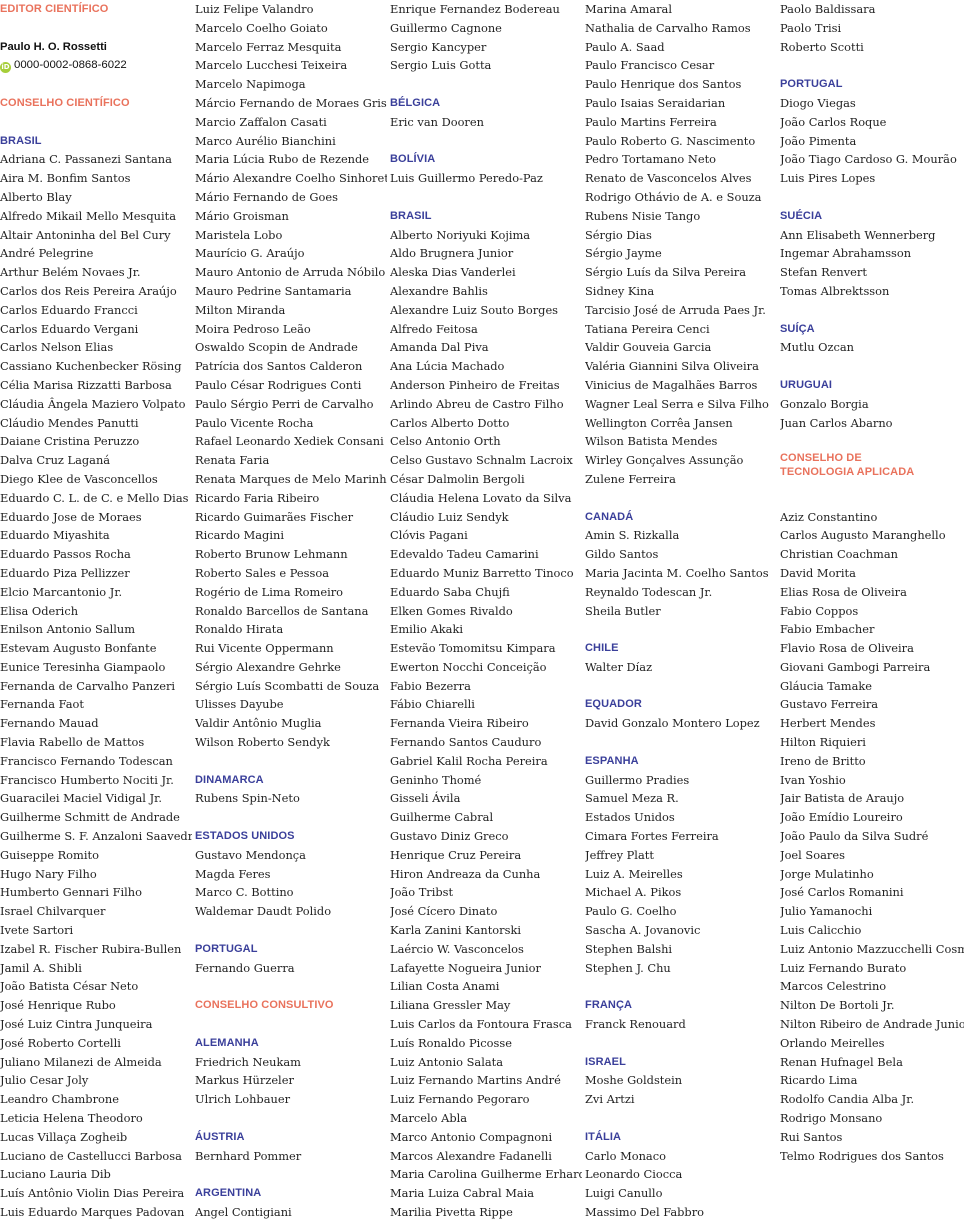  Describe the element at coordinates (240, 309) in the screenshot. I see `member-name: Milton Miranda` at that location.